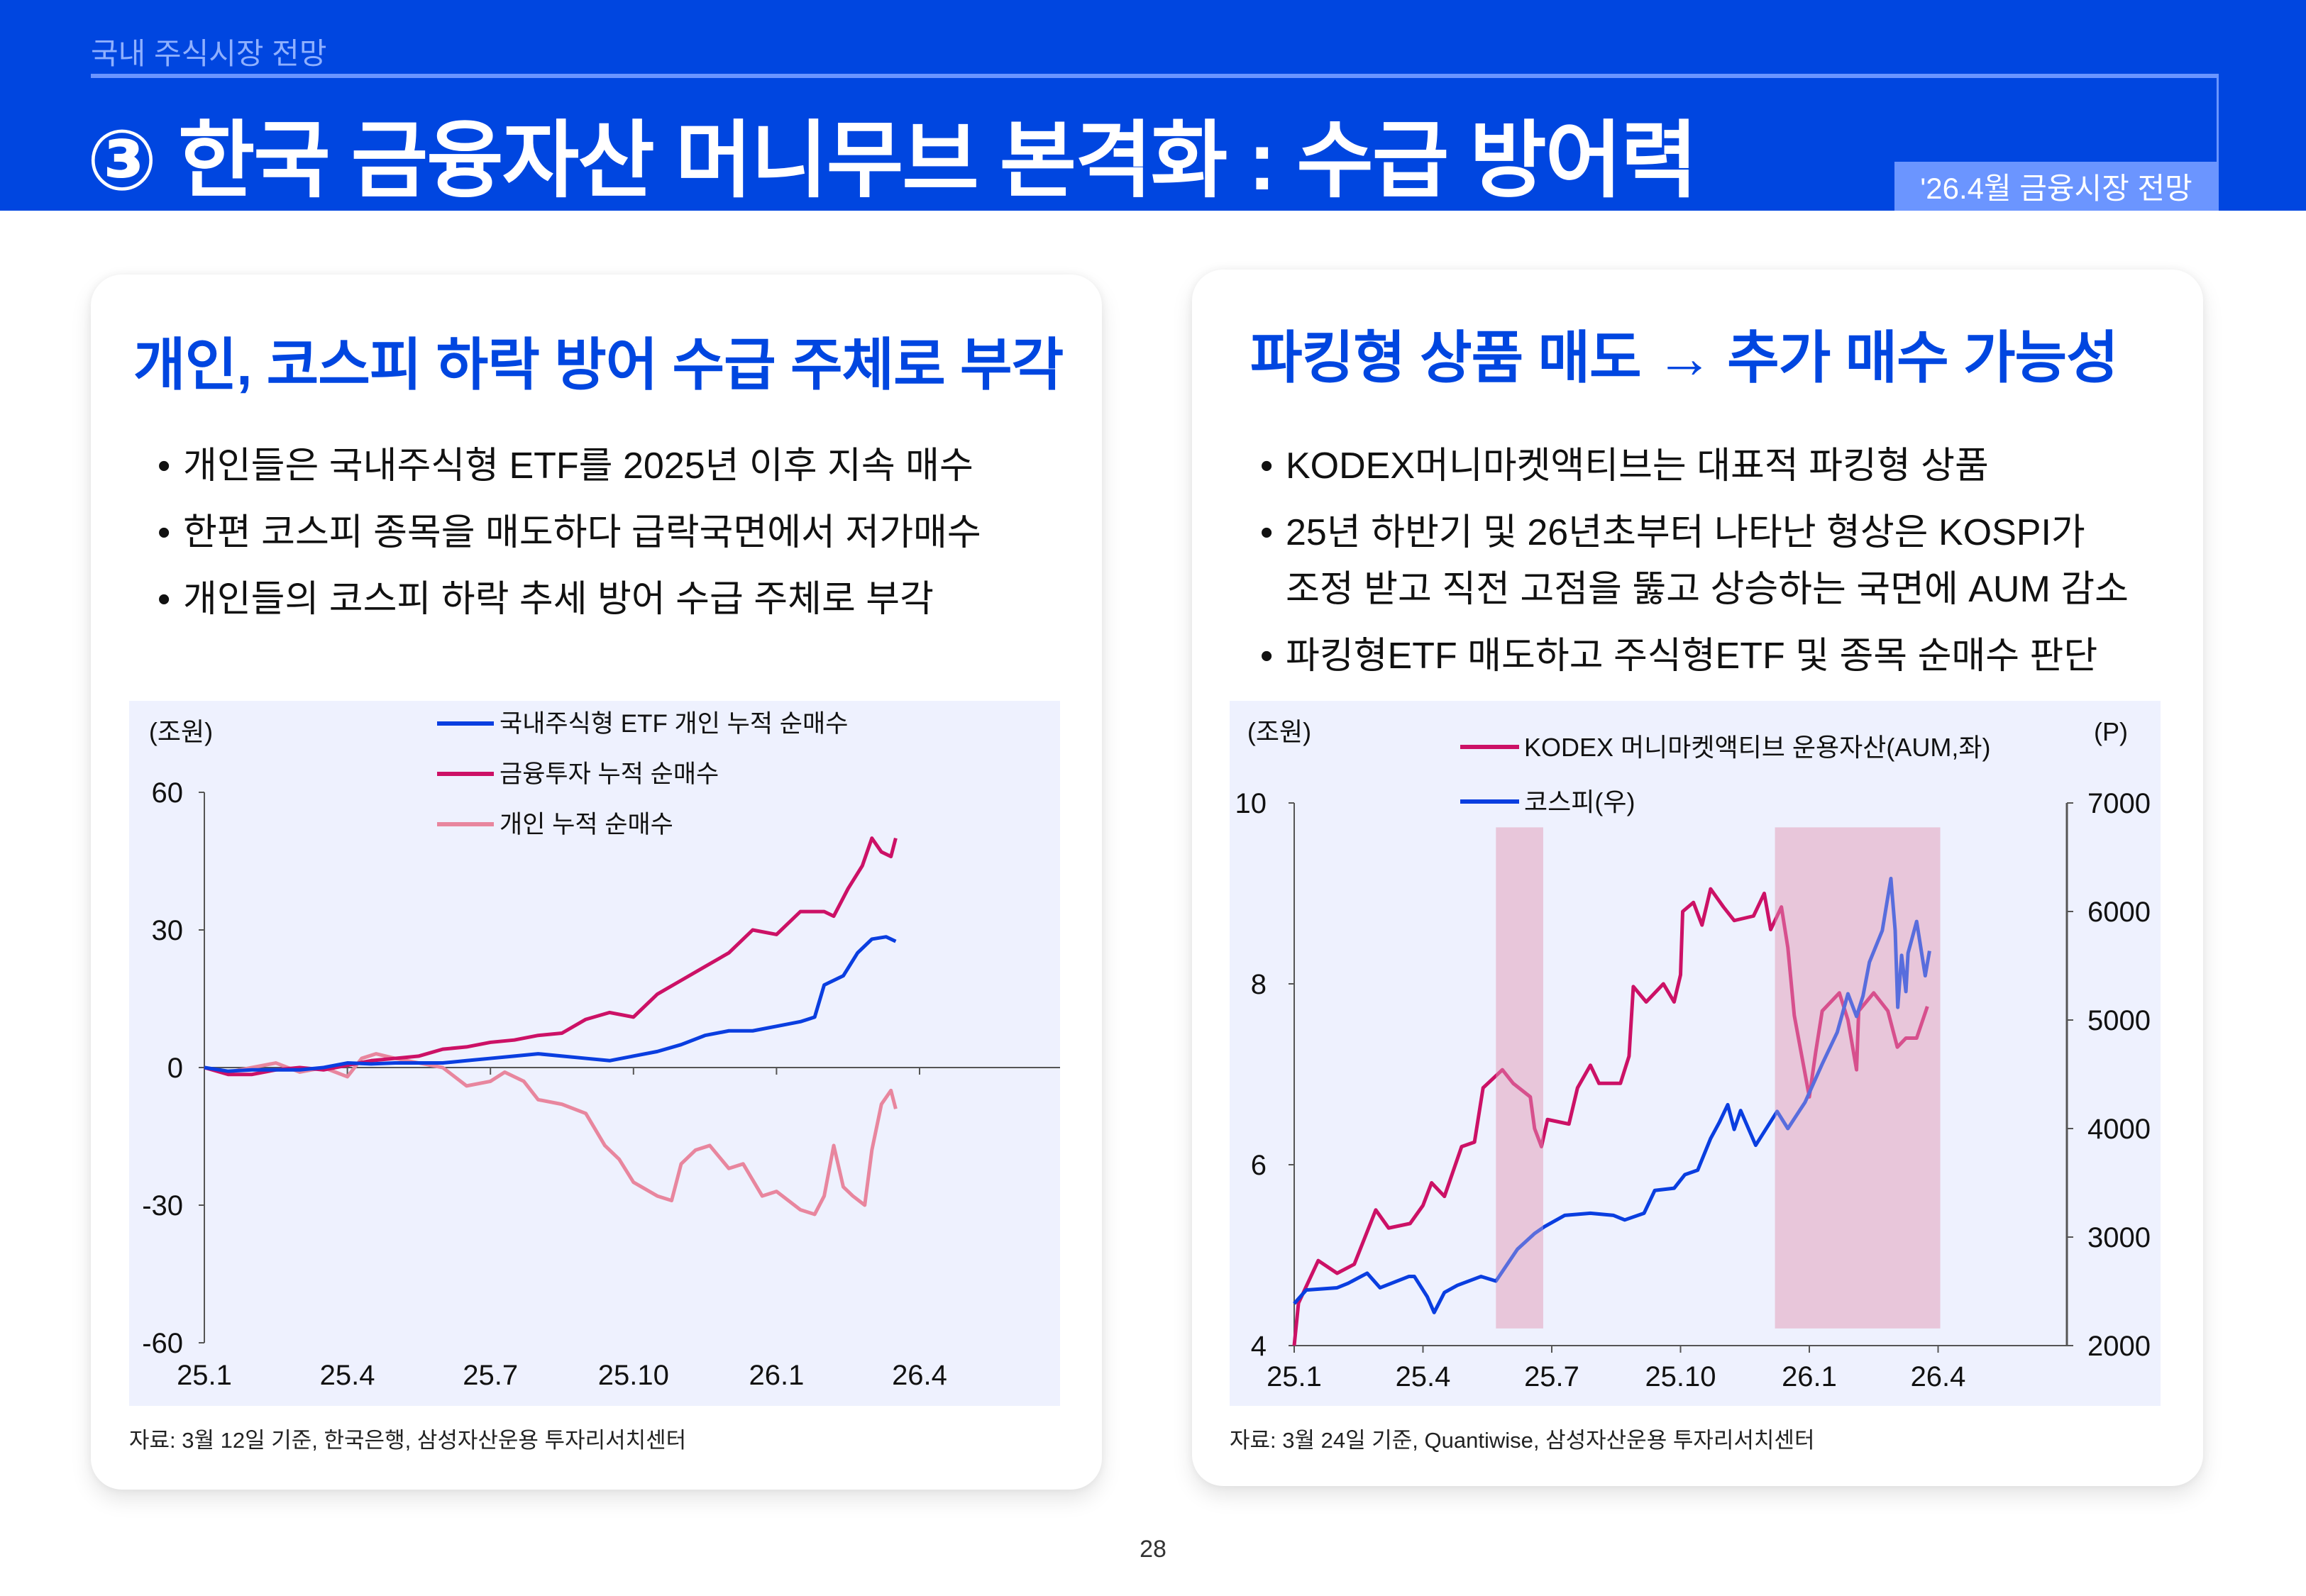 This screenshot has width=2306, height=1596. What do you see at coordinates (1685, 358) in the screenshot?
I see `right-panel-title: 파킹형 상품 매도 → 추가 매수 가능성` at bounding box center [1685, 358].